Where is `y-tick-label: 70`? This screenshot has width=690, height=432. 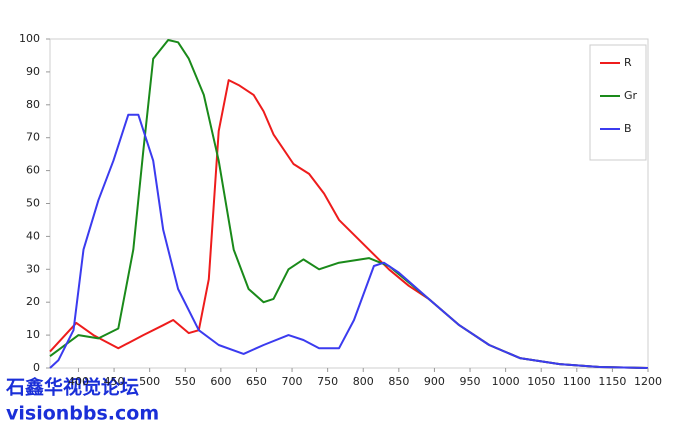
y-tick-label: 70 is located at coordinates (33, 137).